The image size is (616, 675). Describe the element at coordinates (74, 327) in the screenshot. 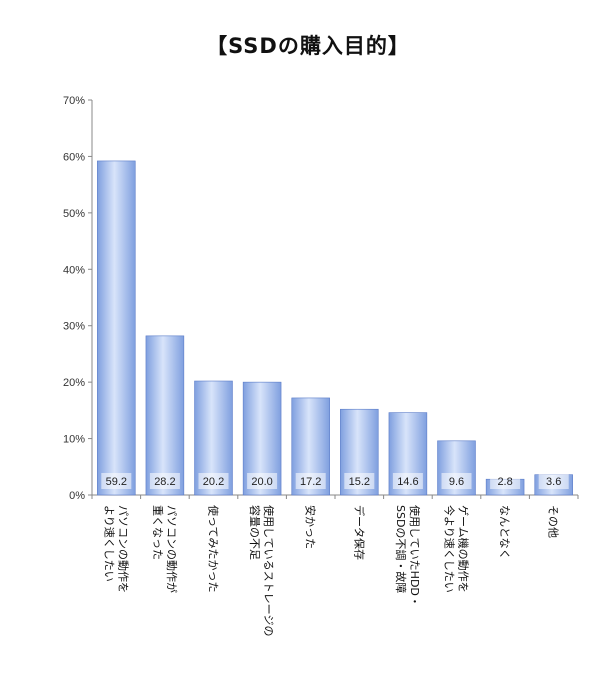

I see `y-tick-label: 30%` at that location.